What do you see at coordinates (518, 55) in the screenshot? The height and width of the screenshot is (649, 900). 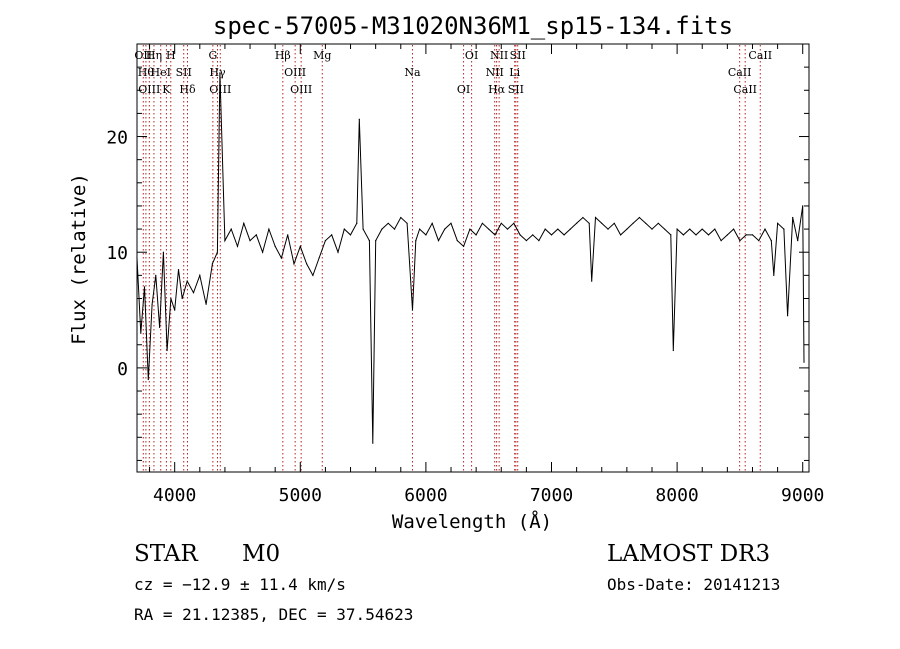 I see `line-label-24: SII` at bounding box center [518, 55].